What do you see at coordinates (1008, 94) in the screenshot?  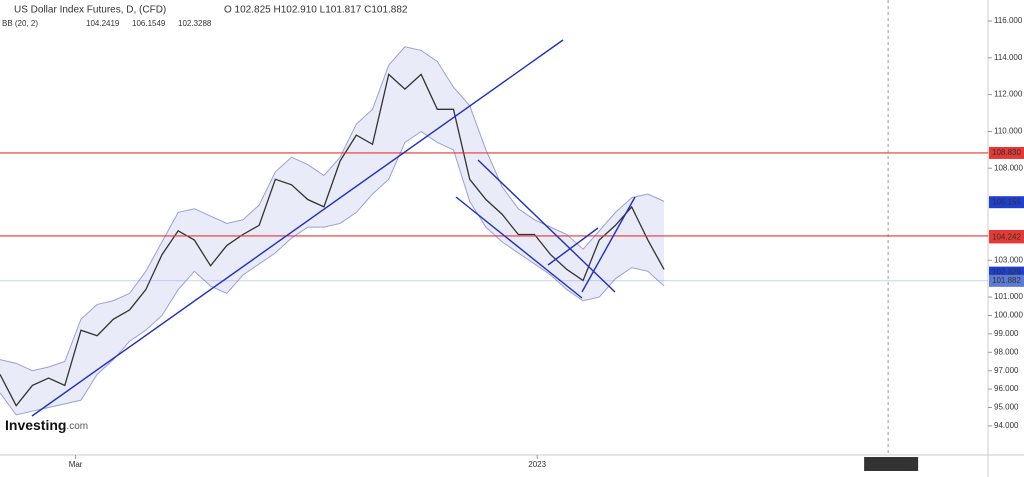 I see `y-tick-label: 112.000` at bounding box center [1008, 94].